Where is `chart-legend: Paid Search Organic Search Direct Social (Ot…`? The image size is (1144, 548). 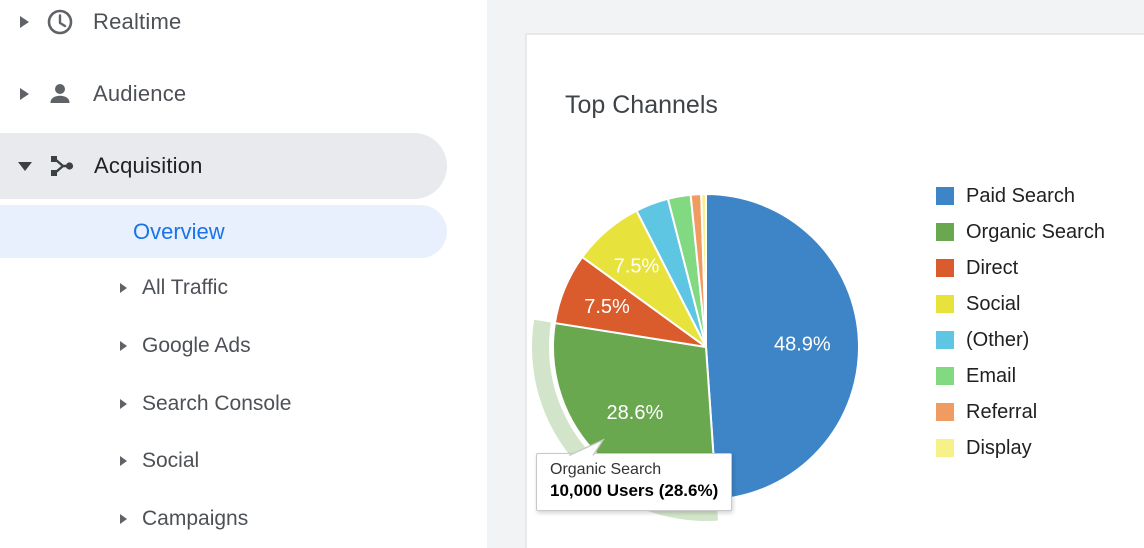
chart-legend: Paid Search Organic Search Direct Social (Ot… is located at coordinates (1020, 322).